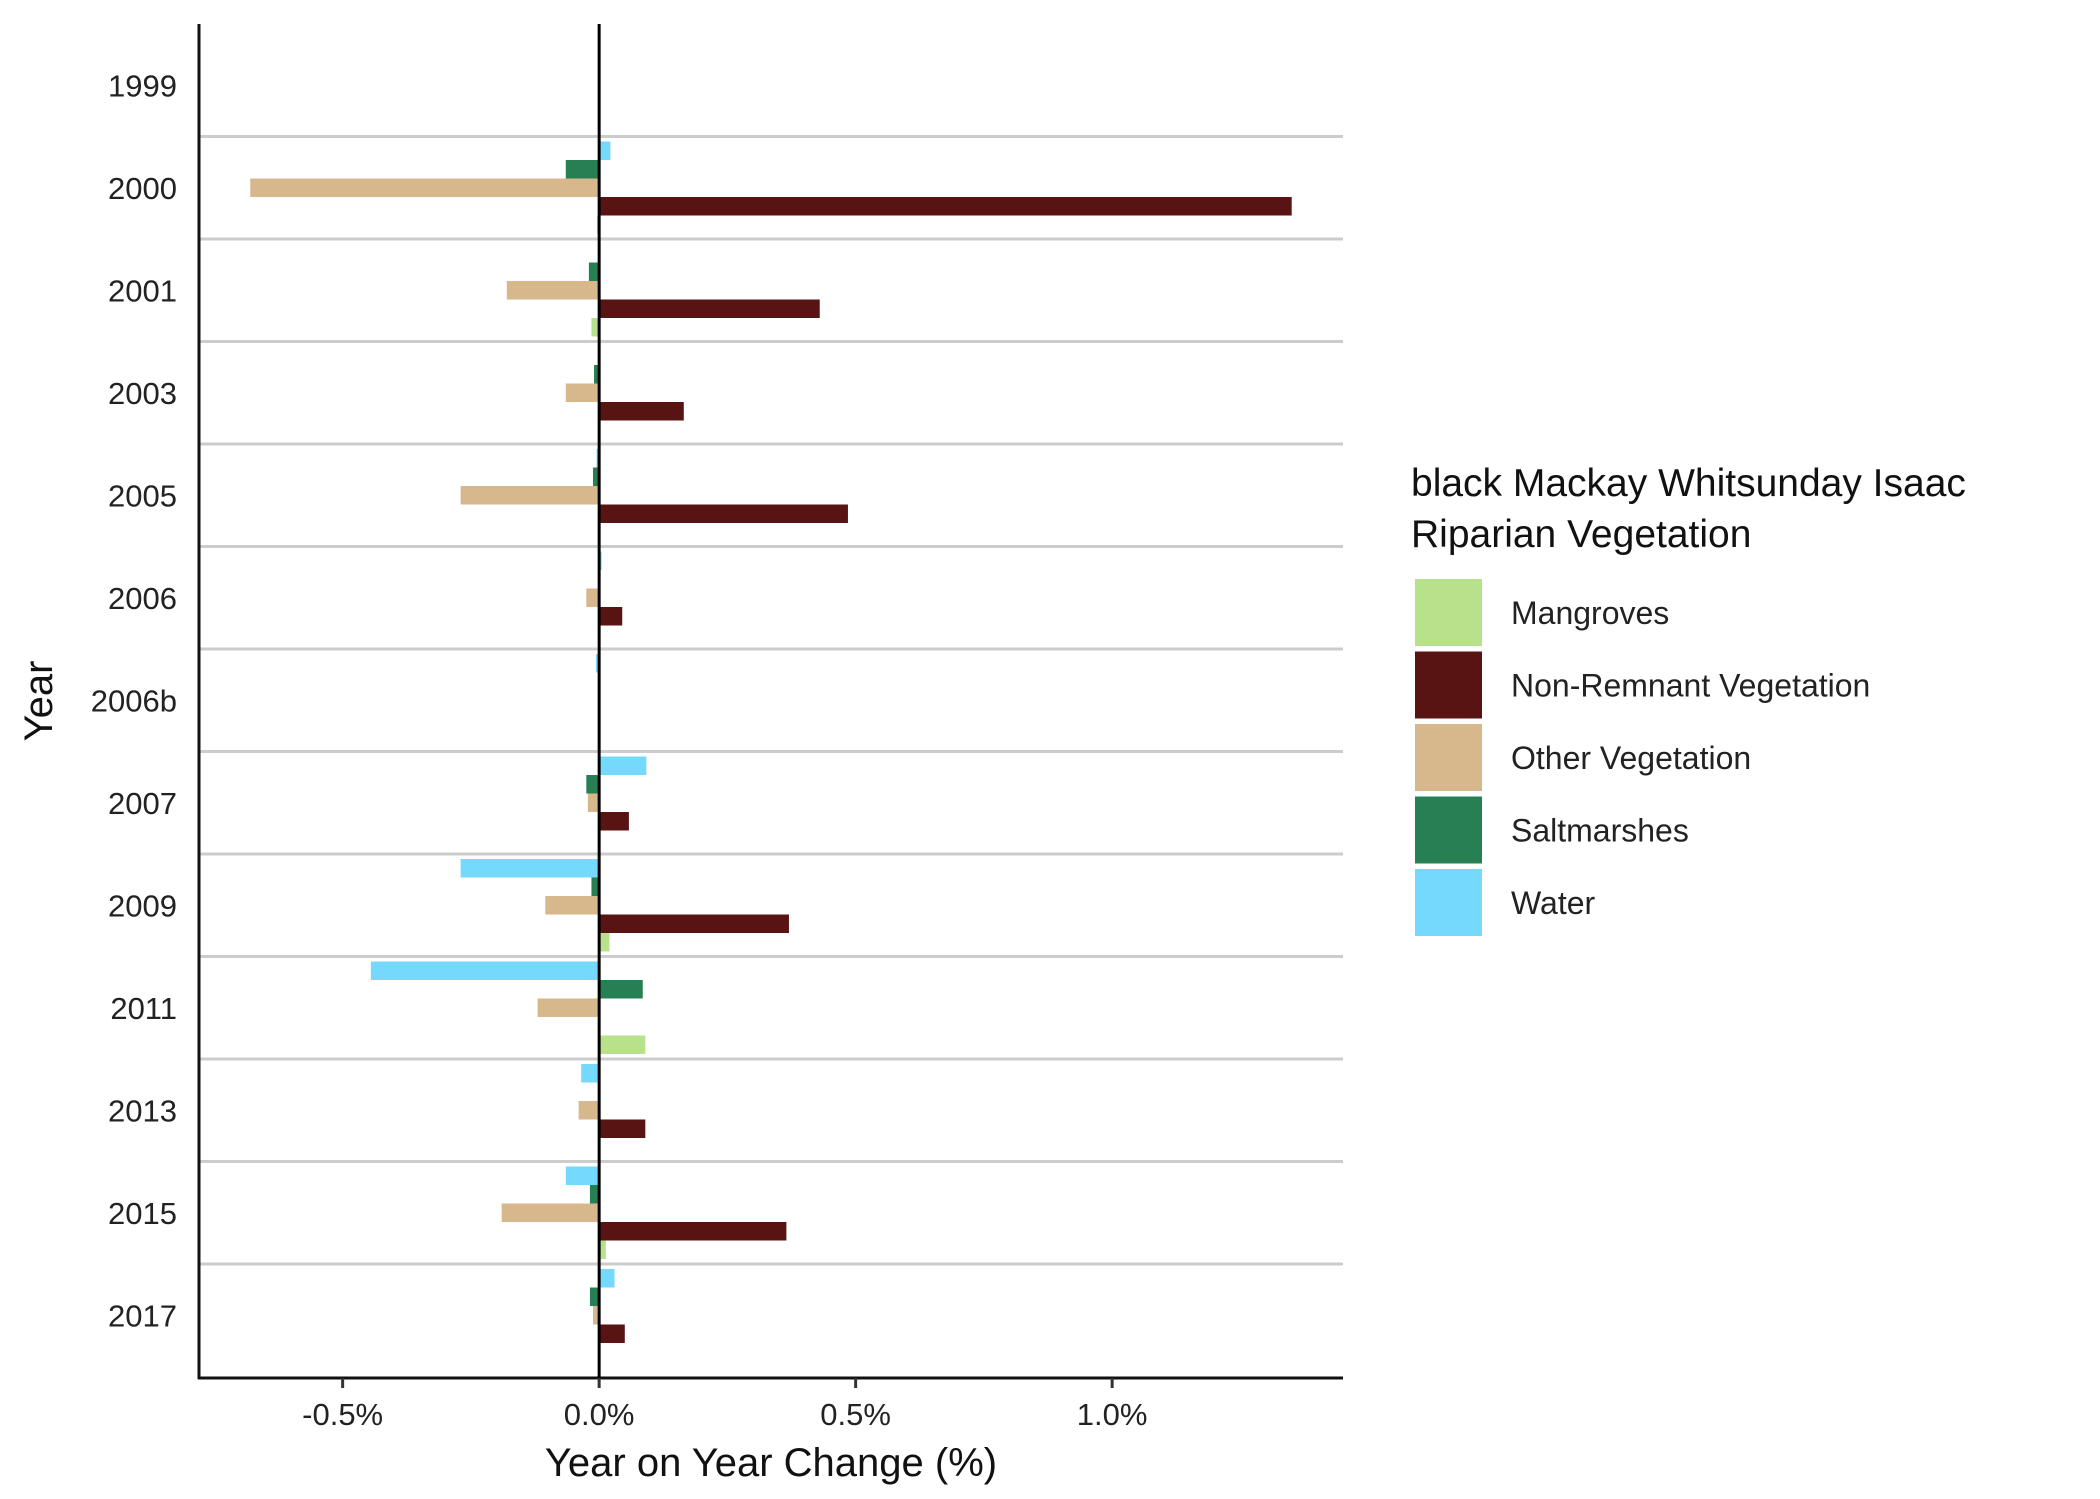 Image resolution: width=2100 pixels, height=1499 pixels. What do you see at coordinates (550, 1212) in the screenshot?
I see `bar-other-vegetation-2015` at bounding box center [550, 1212].